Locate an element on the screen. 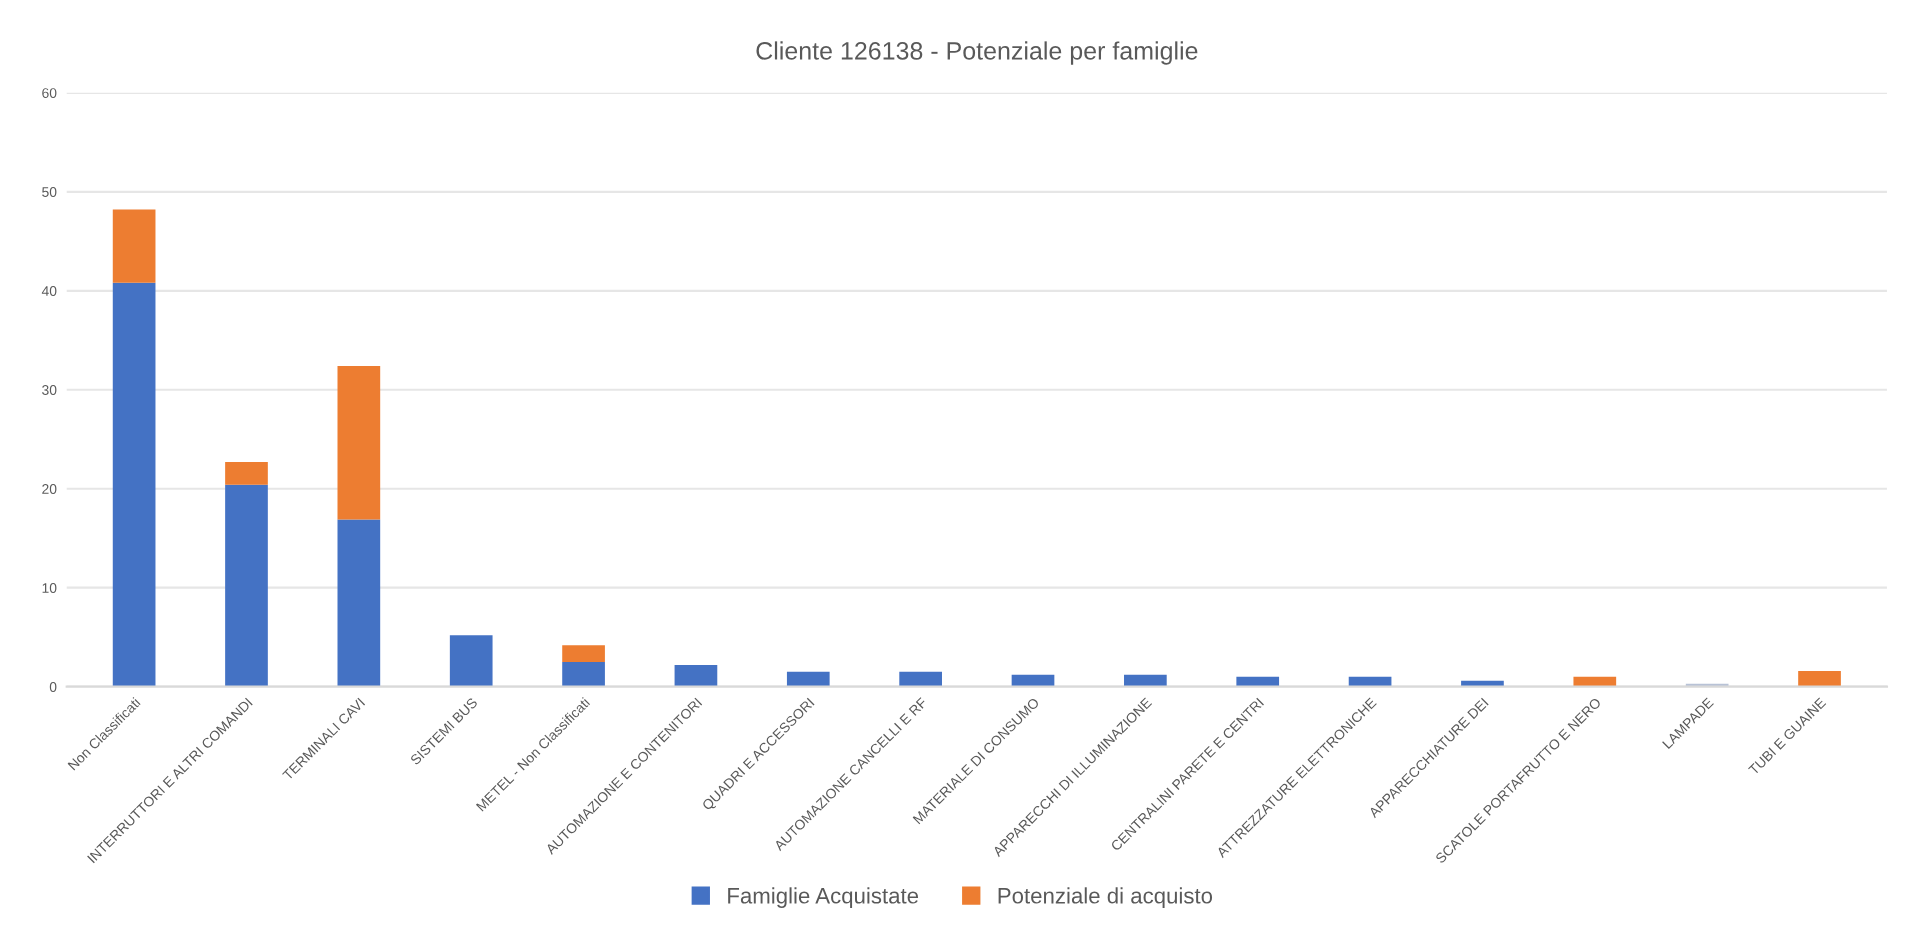 The image size is (1906, 928). legend-label: Potenziale di acquisto is located at coordinates (1105, 897).